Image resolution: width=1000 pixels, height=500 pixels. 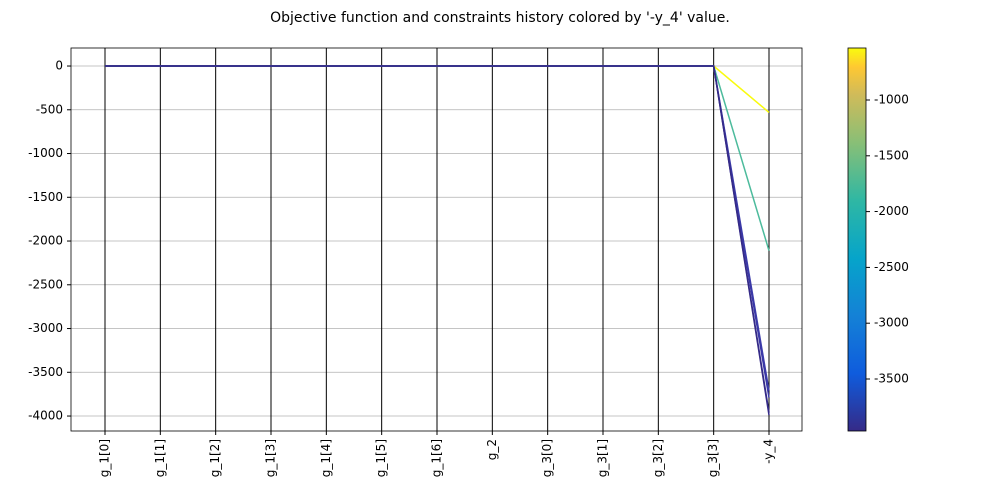 What do you see at coordinates (437, 458) in the screenshot?
I see `x-tick-label: g_1[6]` at bounding box center [437, 458].